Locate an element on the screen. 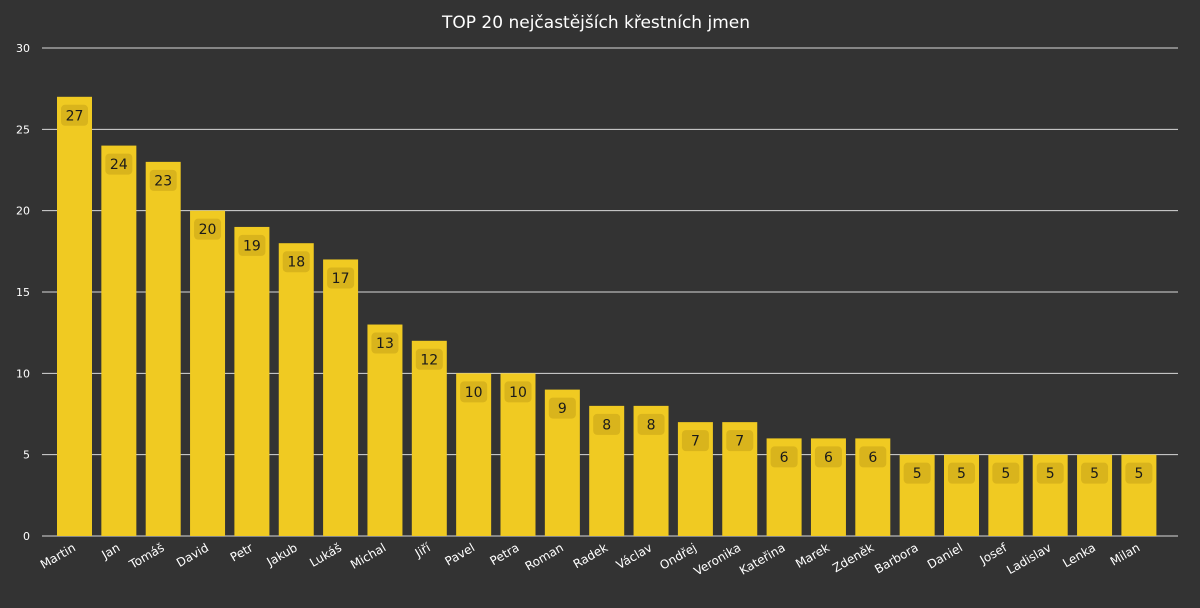  y-tick-label: 10 is located at coordinates (23, 373).